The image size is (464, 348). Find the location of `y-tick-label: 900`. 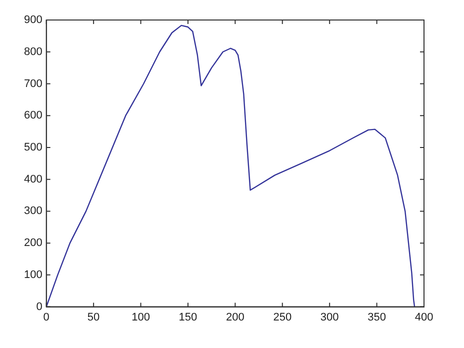

y-tick-label: 900 is located at coordinates (33, 20).